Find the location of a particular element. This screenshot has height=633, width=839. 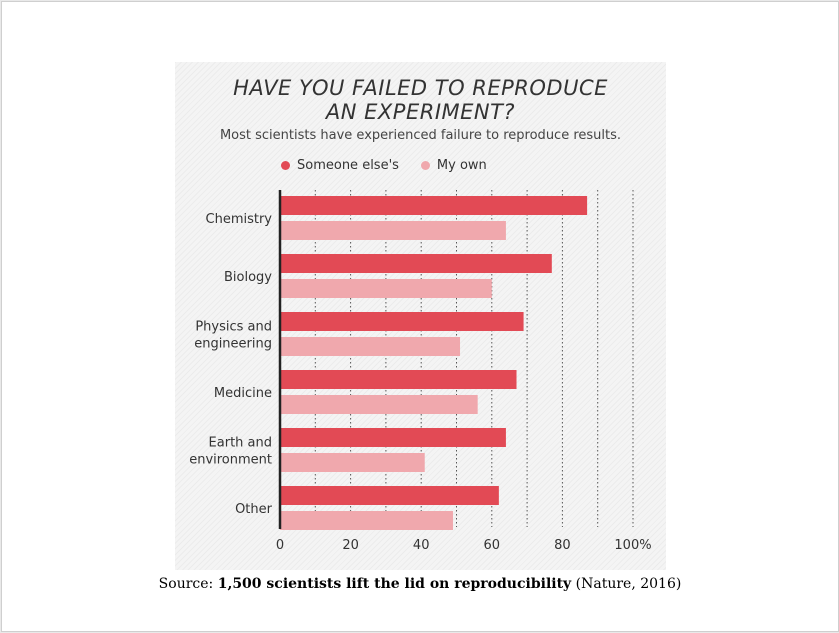

category-label: Biology is located at coordinates (248, 277).